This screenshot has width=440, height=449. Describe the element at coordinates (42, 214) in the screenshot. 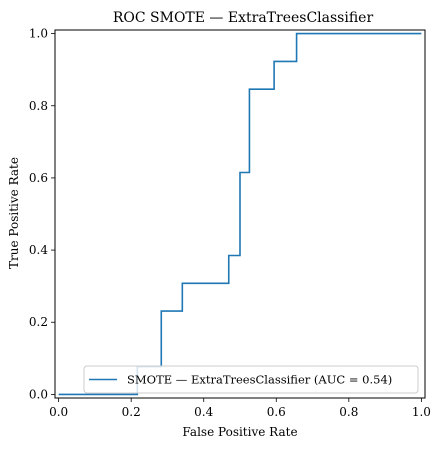

I see `y-axis: 0.0 0.2 0.4 0.6 0.8 1.0` at that location.